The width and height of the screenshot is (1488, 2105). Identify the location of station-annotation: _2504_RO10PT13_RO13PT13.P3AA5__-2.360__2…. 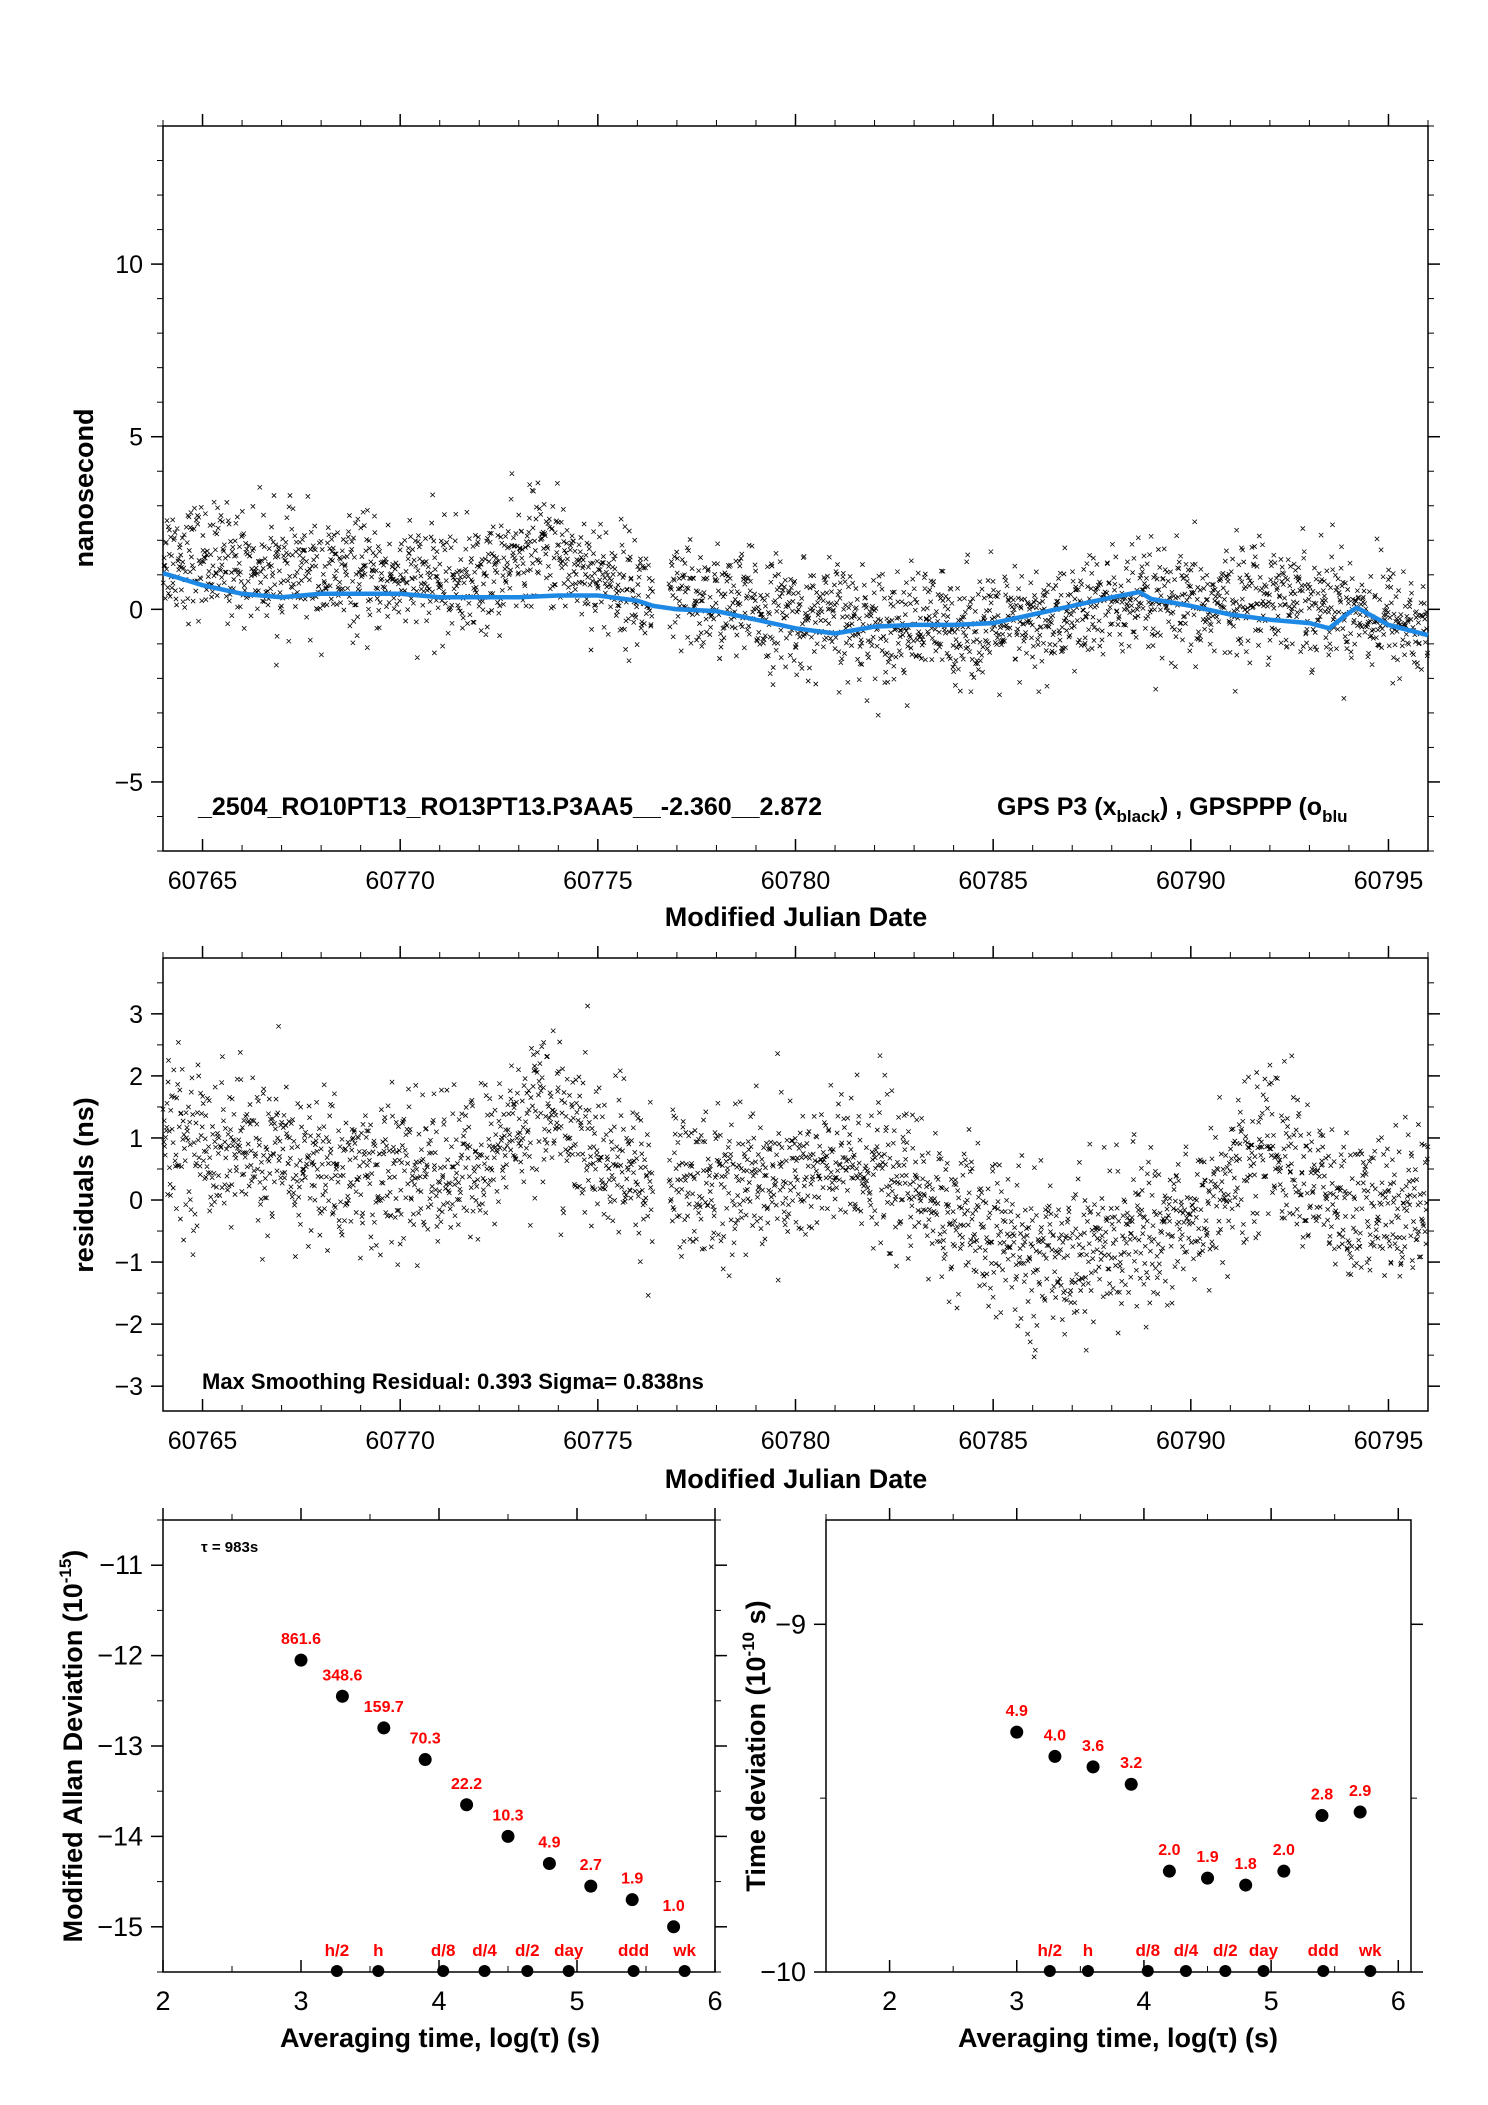
(509, 807).